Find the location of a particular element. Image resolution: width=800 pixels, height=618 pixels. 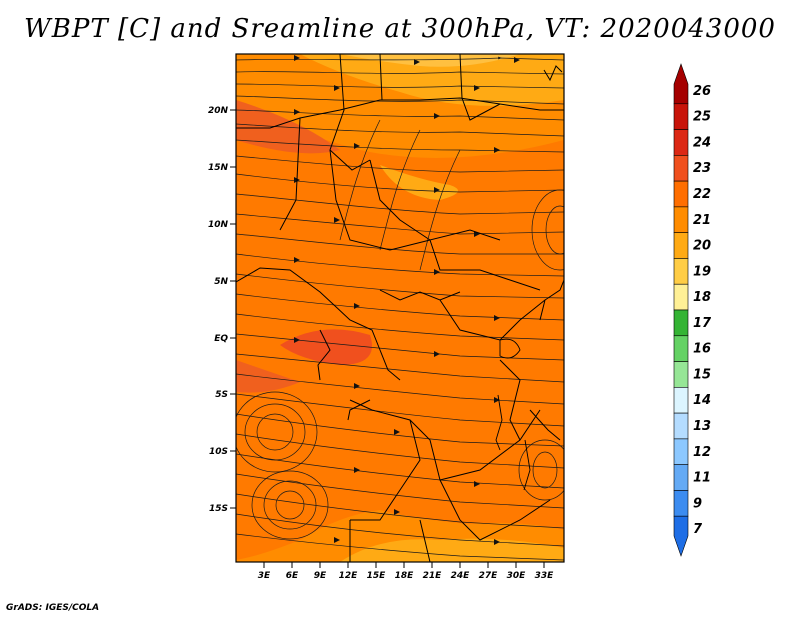

colorbar-label: 9 is located at coordinates (697, 503).